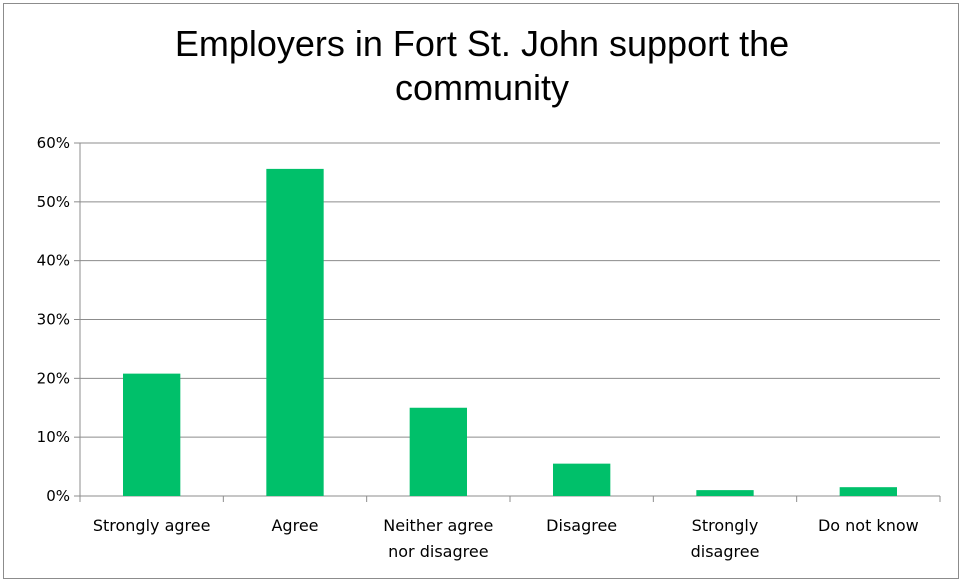 The width and height of the screenshot is (964, 584). Describe the element at coordinates (482, 87) in the screenshot. I see `chart-title-line-2: community` at that location.